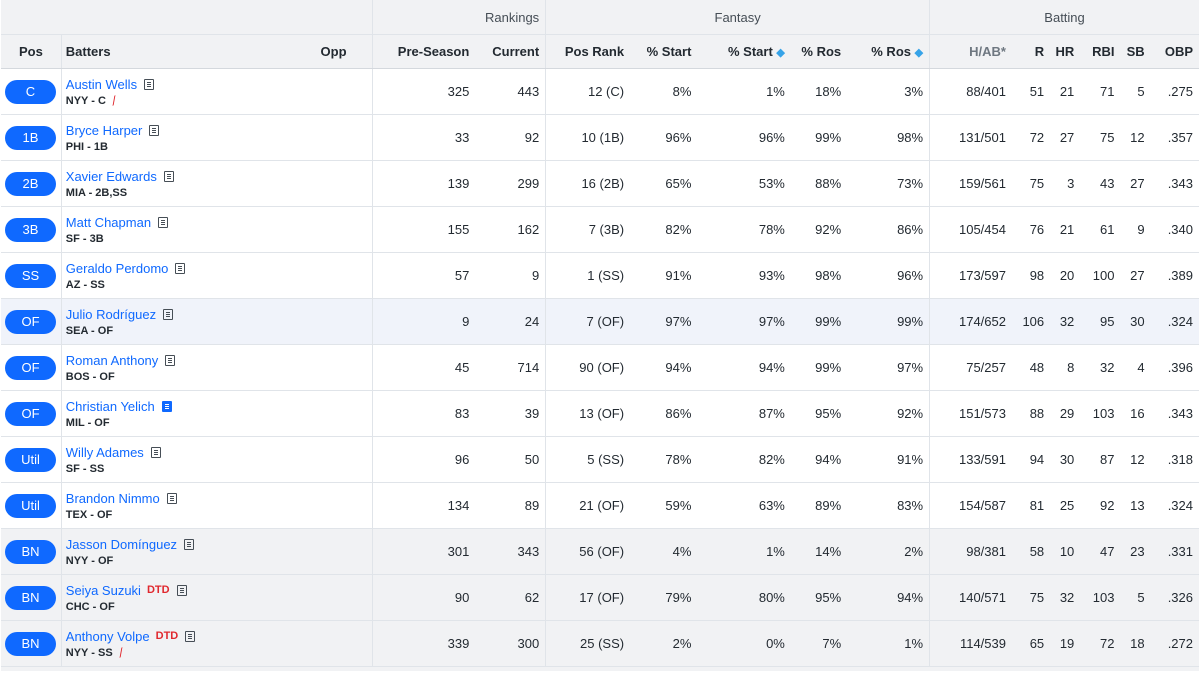 This screenshot has width=1200, height=674. I want to click on col-posrank: Pos Rank, so click(588, 51).